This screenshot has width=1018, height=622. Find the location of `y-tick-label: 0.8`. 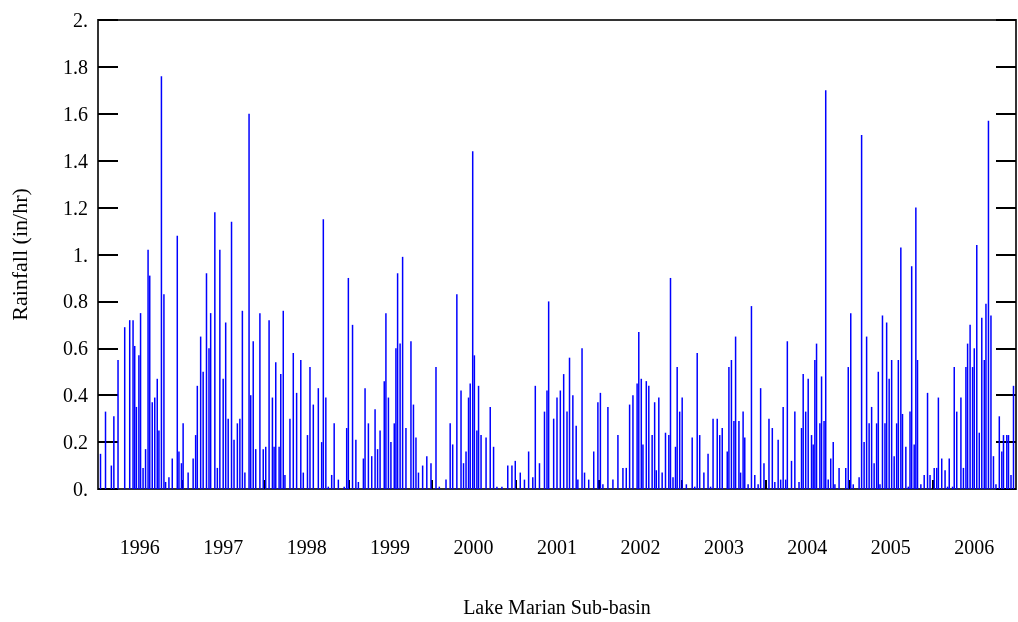

y-tick-label: 0.8 is located at coordinates (75, 301).